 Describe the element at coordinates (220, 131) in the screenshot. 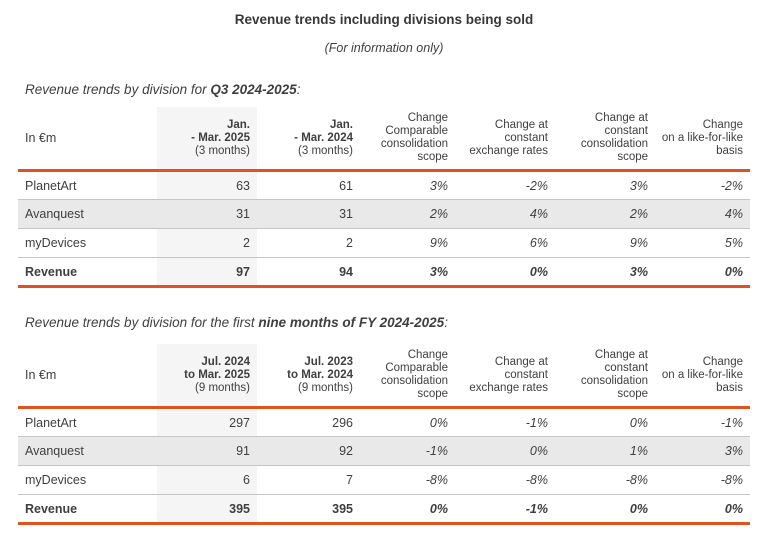

I see `period-current-label: Jan. - Mar. 2025` at that location.